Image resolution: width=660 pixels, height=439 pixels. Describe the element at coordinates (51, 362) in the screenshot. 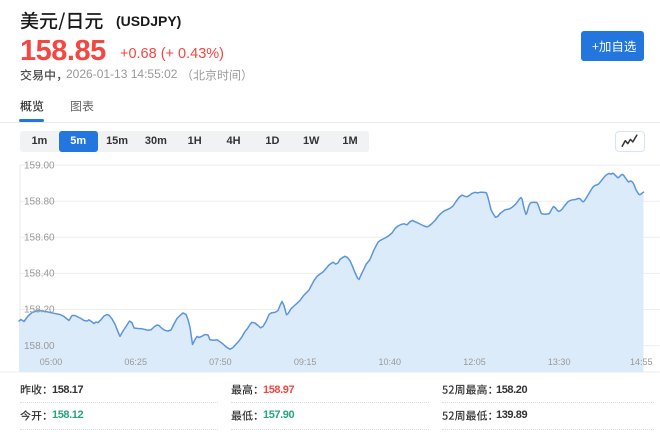

I see `svg-text: 05:00` at that location.